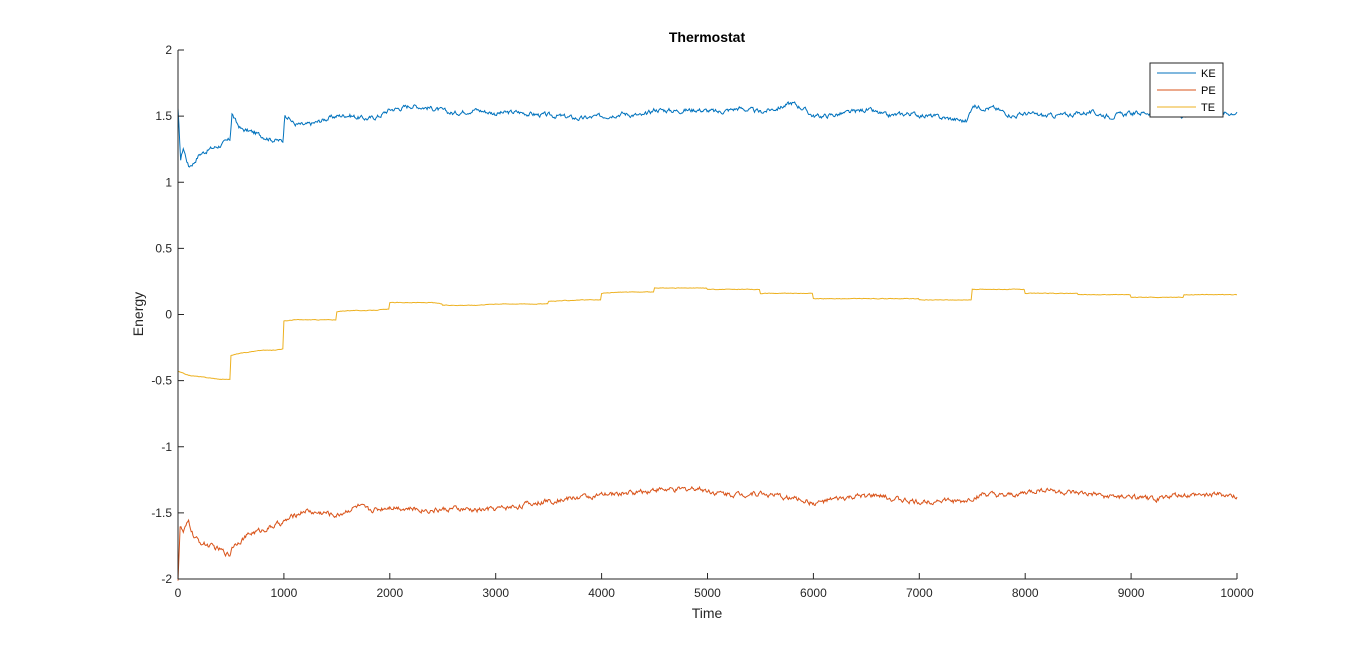 The height and width of the screenshot is (656, 1366). I want to click on x-tick-label: 1000, so click(284, 593).